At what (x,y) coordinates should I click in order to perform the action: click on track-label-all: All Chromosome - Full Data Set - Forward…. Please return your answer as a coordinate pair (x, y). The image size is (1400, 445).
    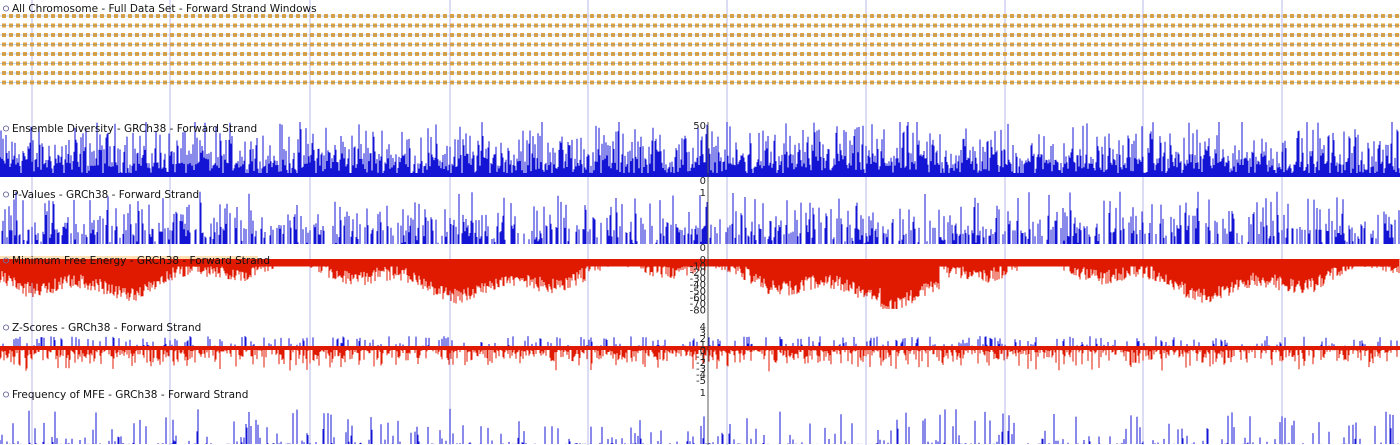
    Looking at the image, I should click on (159, 9).